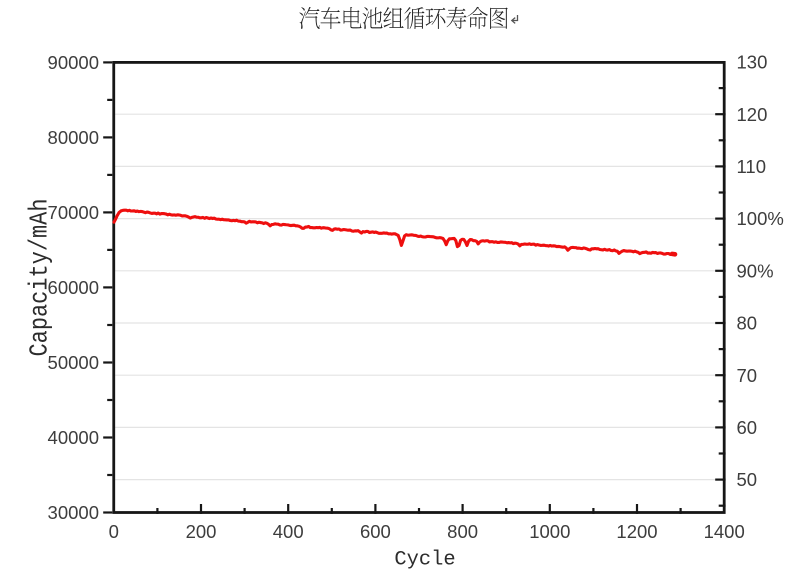 Image resolution: width=800 pixels, height=580 pixels. What do you see at coordinates (752, 114) in the screenshot?
I see `svg-text: 120` at bounding box center [752, 114].